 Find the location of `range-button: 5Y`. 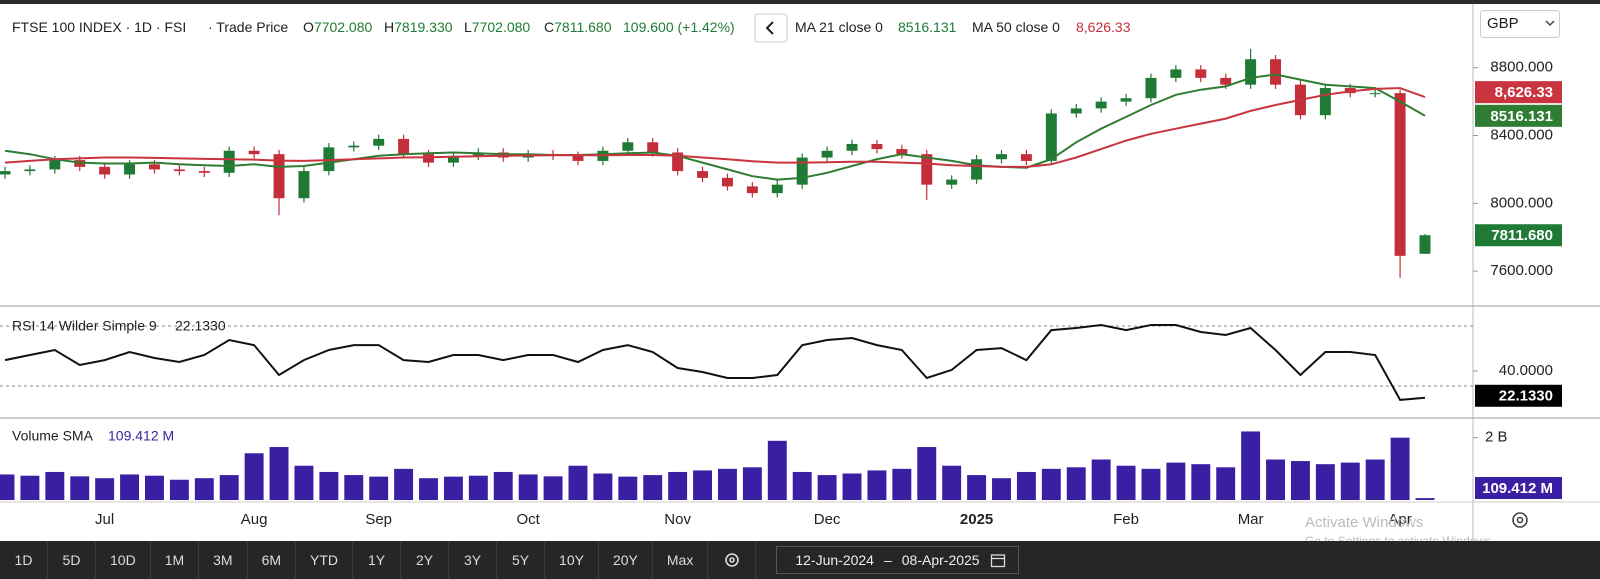

range-button: 5Y is located at coordinates (521, 560).